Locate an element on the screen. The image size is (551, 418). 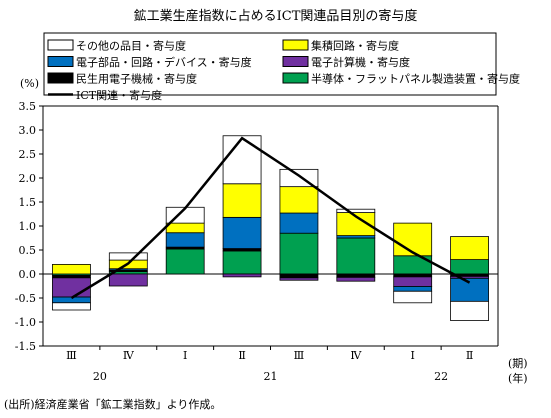
legend-label: 半導体・フラットパネル製造装置・寄与度 is located at coordinates (415, 79).